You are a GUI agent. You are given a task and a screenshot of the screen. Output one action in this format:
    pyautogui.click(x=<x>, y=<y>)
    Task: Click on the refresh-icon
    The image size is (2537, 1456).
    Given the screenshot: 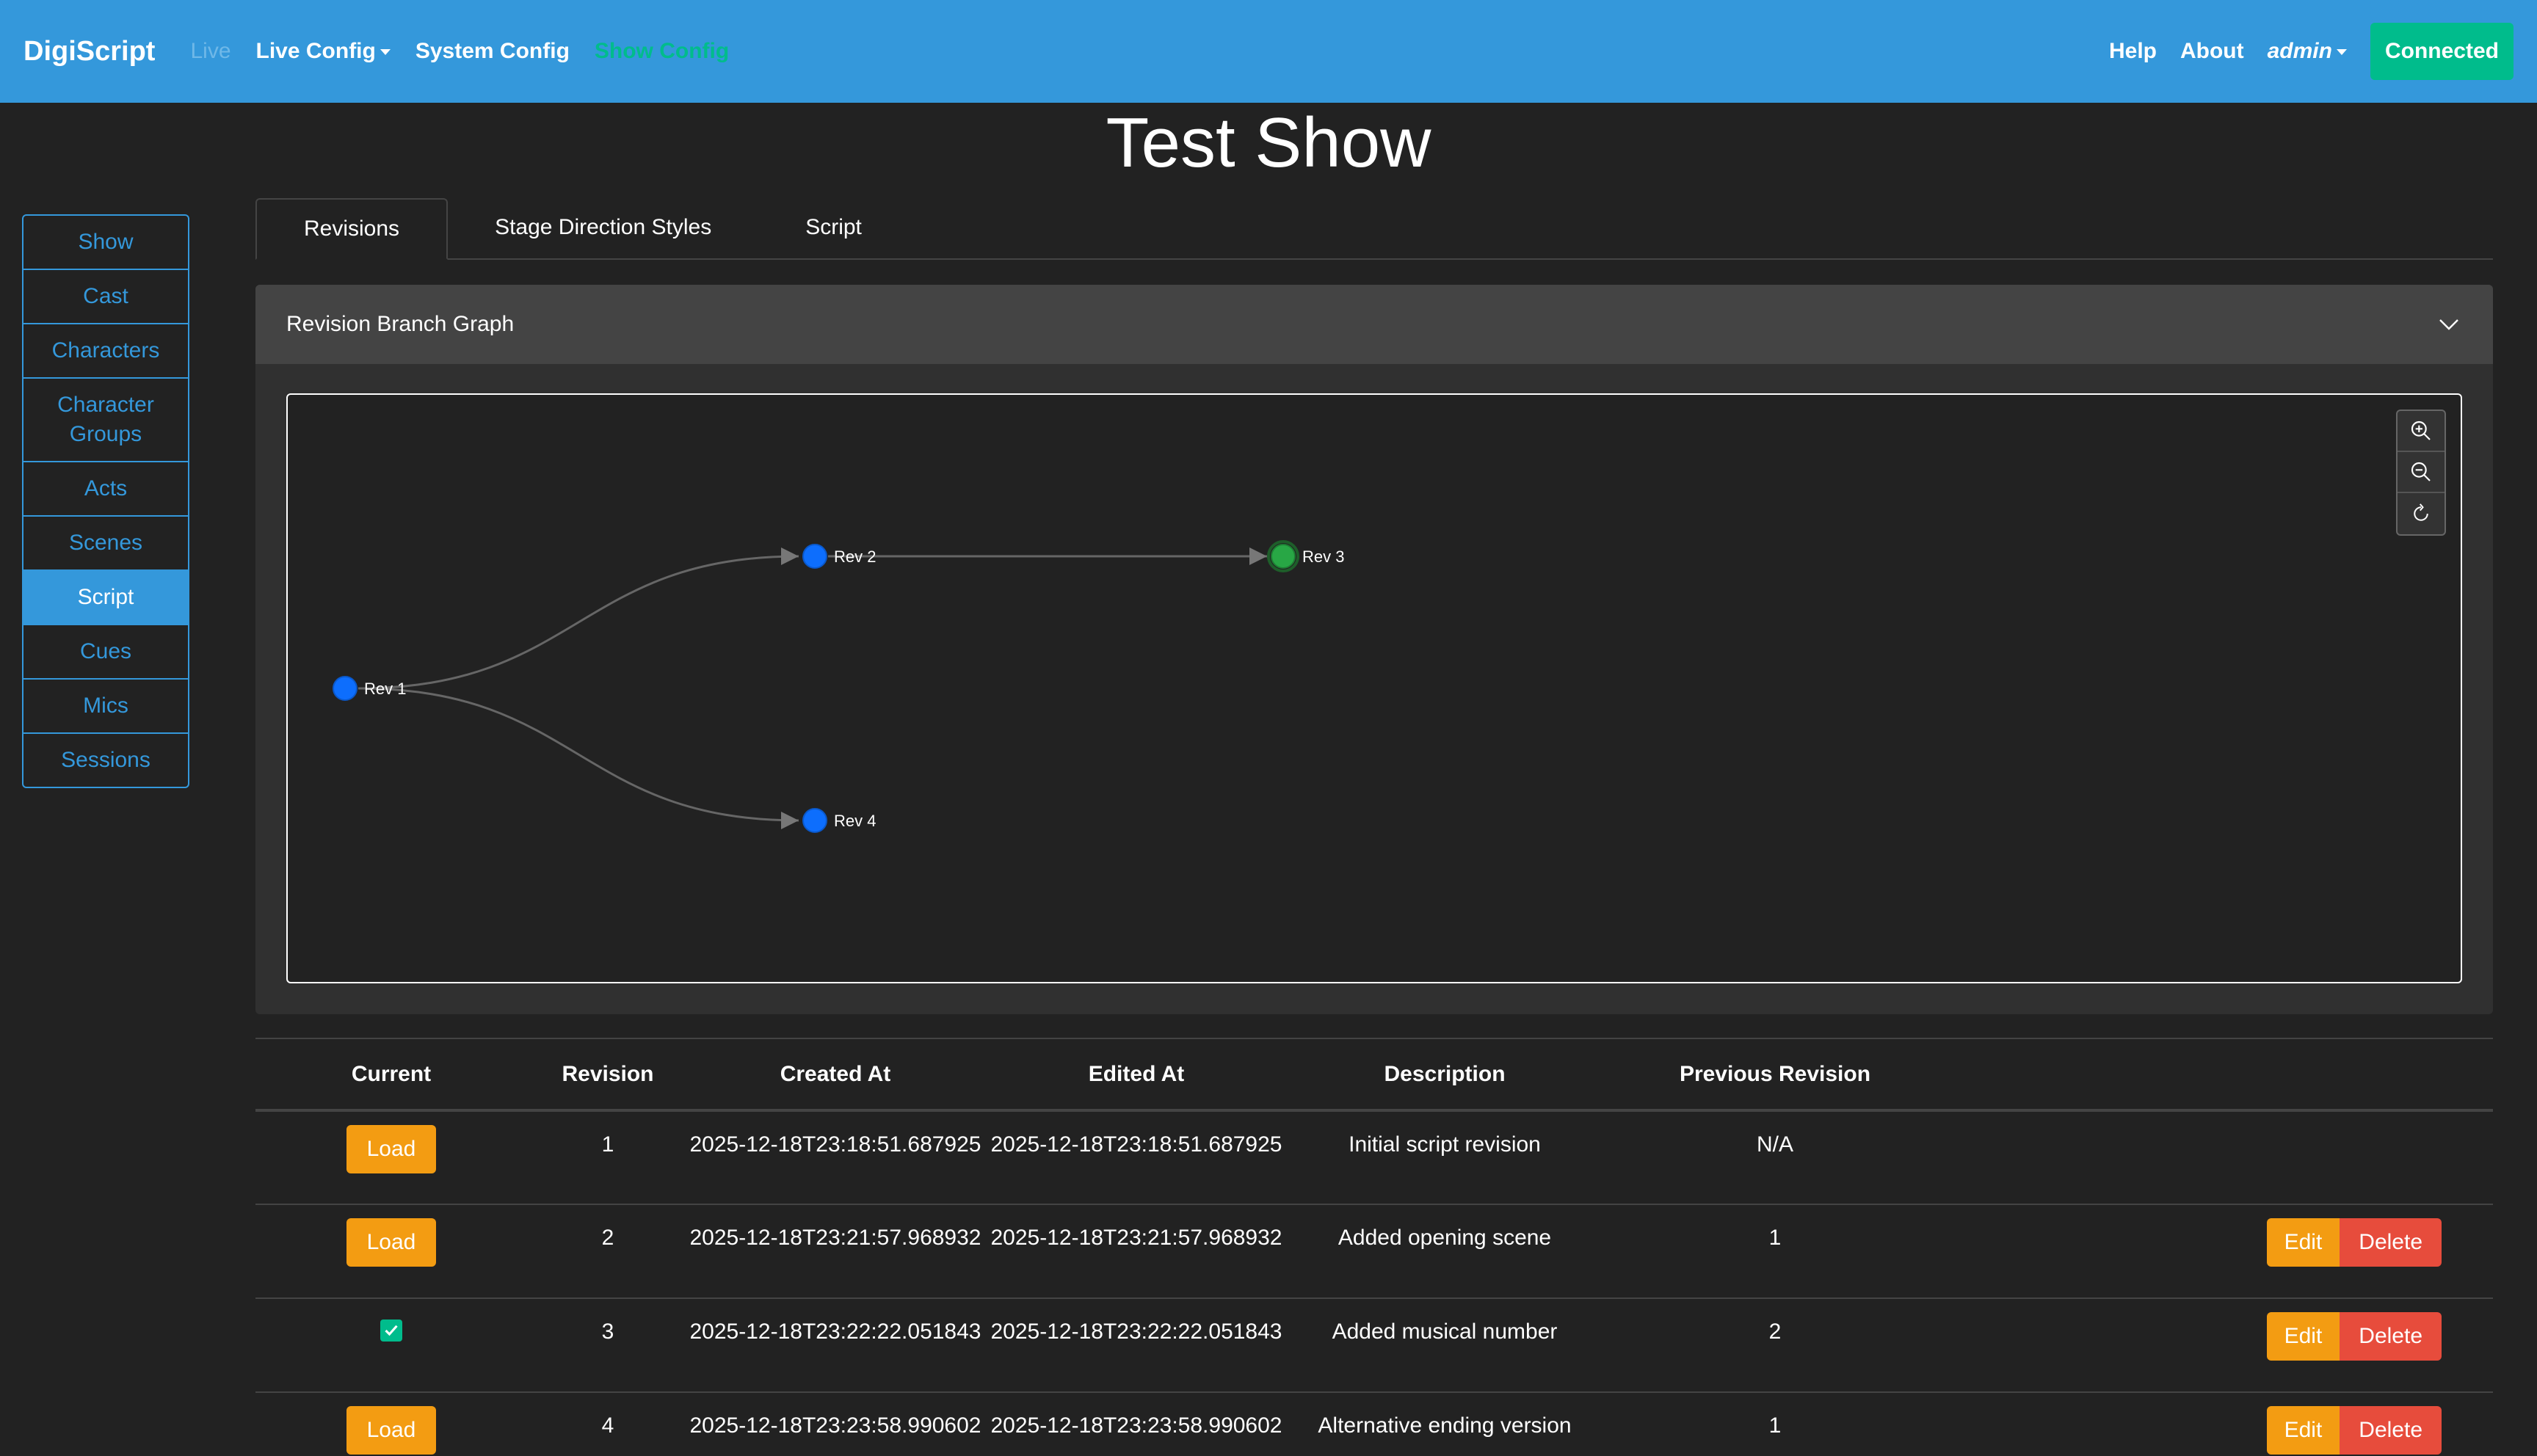 What is the action you would take?
    pyautogui.click(x=2421, y=512)
    